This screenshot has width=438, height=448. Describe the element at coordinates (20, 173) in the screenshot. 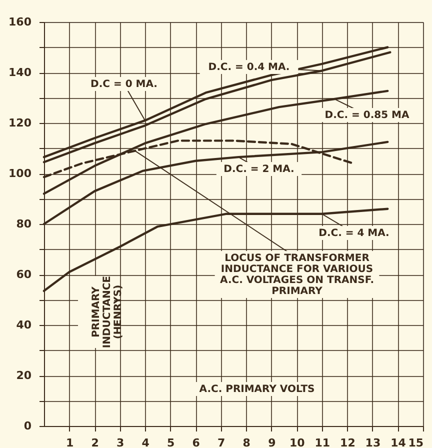

I see `y-tick-label: 100` at that location.